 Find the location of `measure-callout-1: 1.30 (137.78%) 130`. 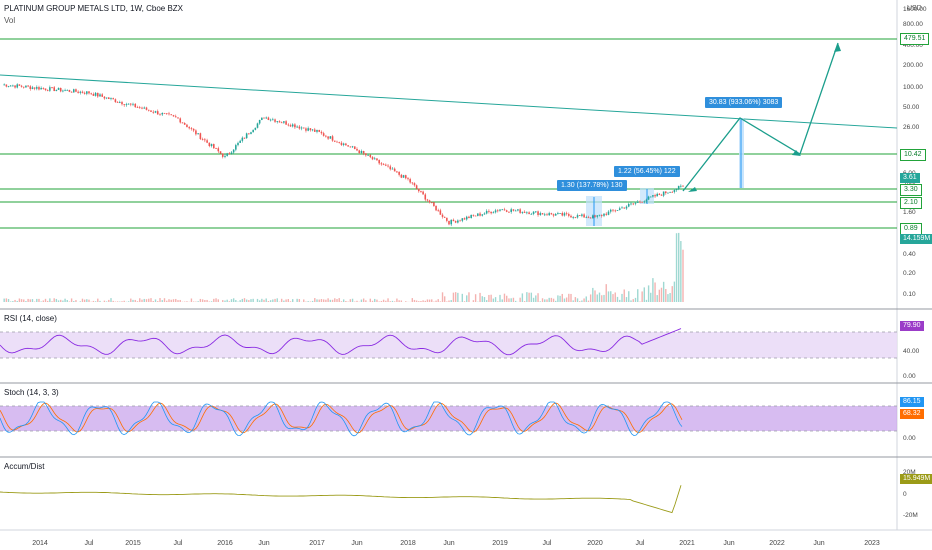

measure-callout-1: 1.30 (137.78%) 130 is located at coordinates (592, 185).